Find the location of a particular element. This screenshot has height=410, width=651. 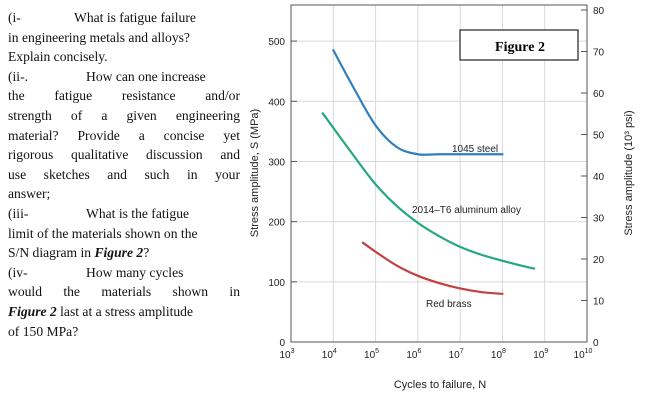

question-2-line-1: (ii-. How can one increase is located at coordinates (124, 77).